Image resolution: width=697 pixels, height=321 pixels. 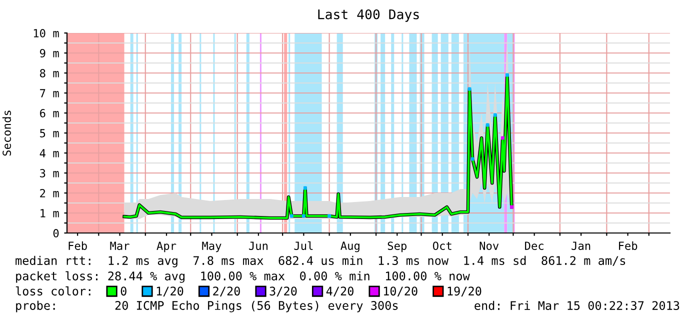 What do you see at coordinates (243, 277) in the screenshot?
I see `text: packet loss: 28.44 % avg 100.00 % max 0.00 % min 100.00 % now` at bounding box center [243, 277].